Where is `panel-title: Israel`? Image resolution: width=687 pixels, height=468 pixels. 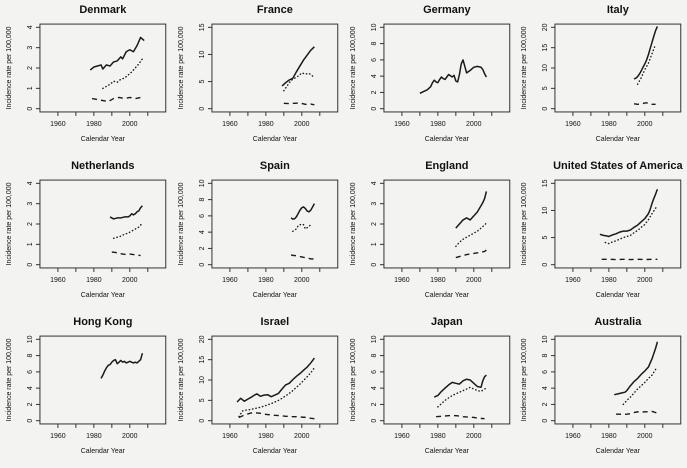 panel-title: Israel is located at coordinates (274, 322).